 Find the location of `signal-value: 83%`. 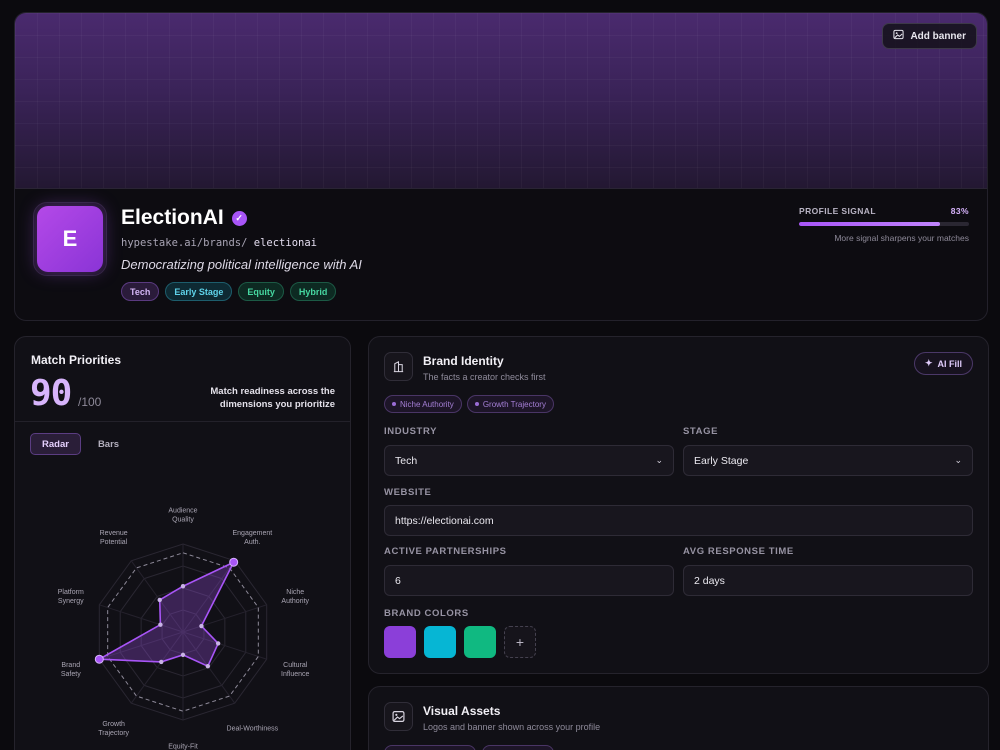

signal-value: 83% is located at coordinates (959, 211).